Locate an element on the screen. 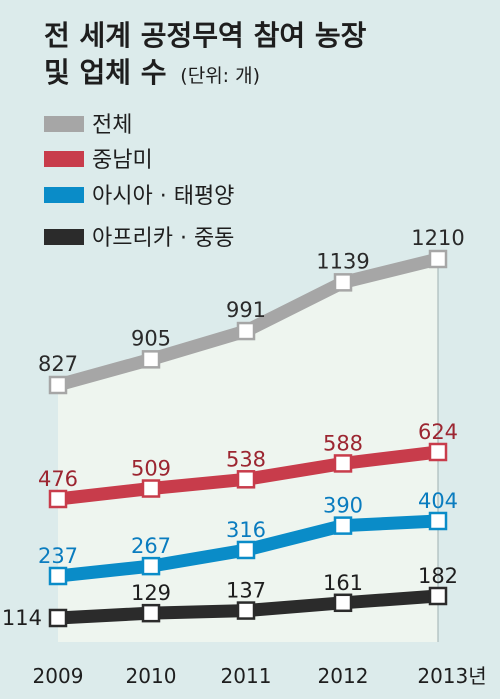 The width and height of the screenshot is (500, 699). data-label: 588 is located at coordinates (343, 443).